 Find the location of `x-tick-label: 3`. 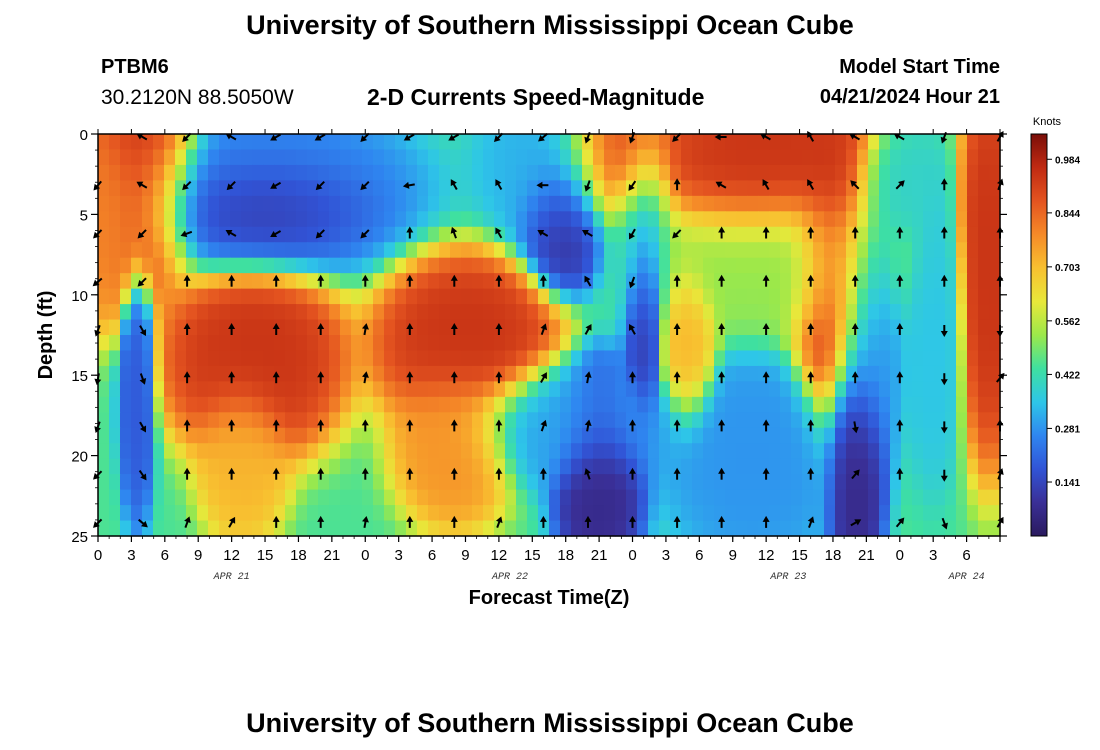

x-tick-label: 3 is located at coordinates (666, 555).